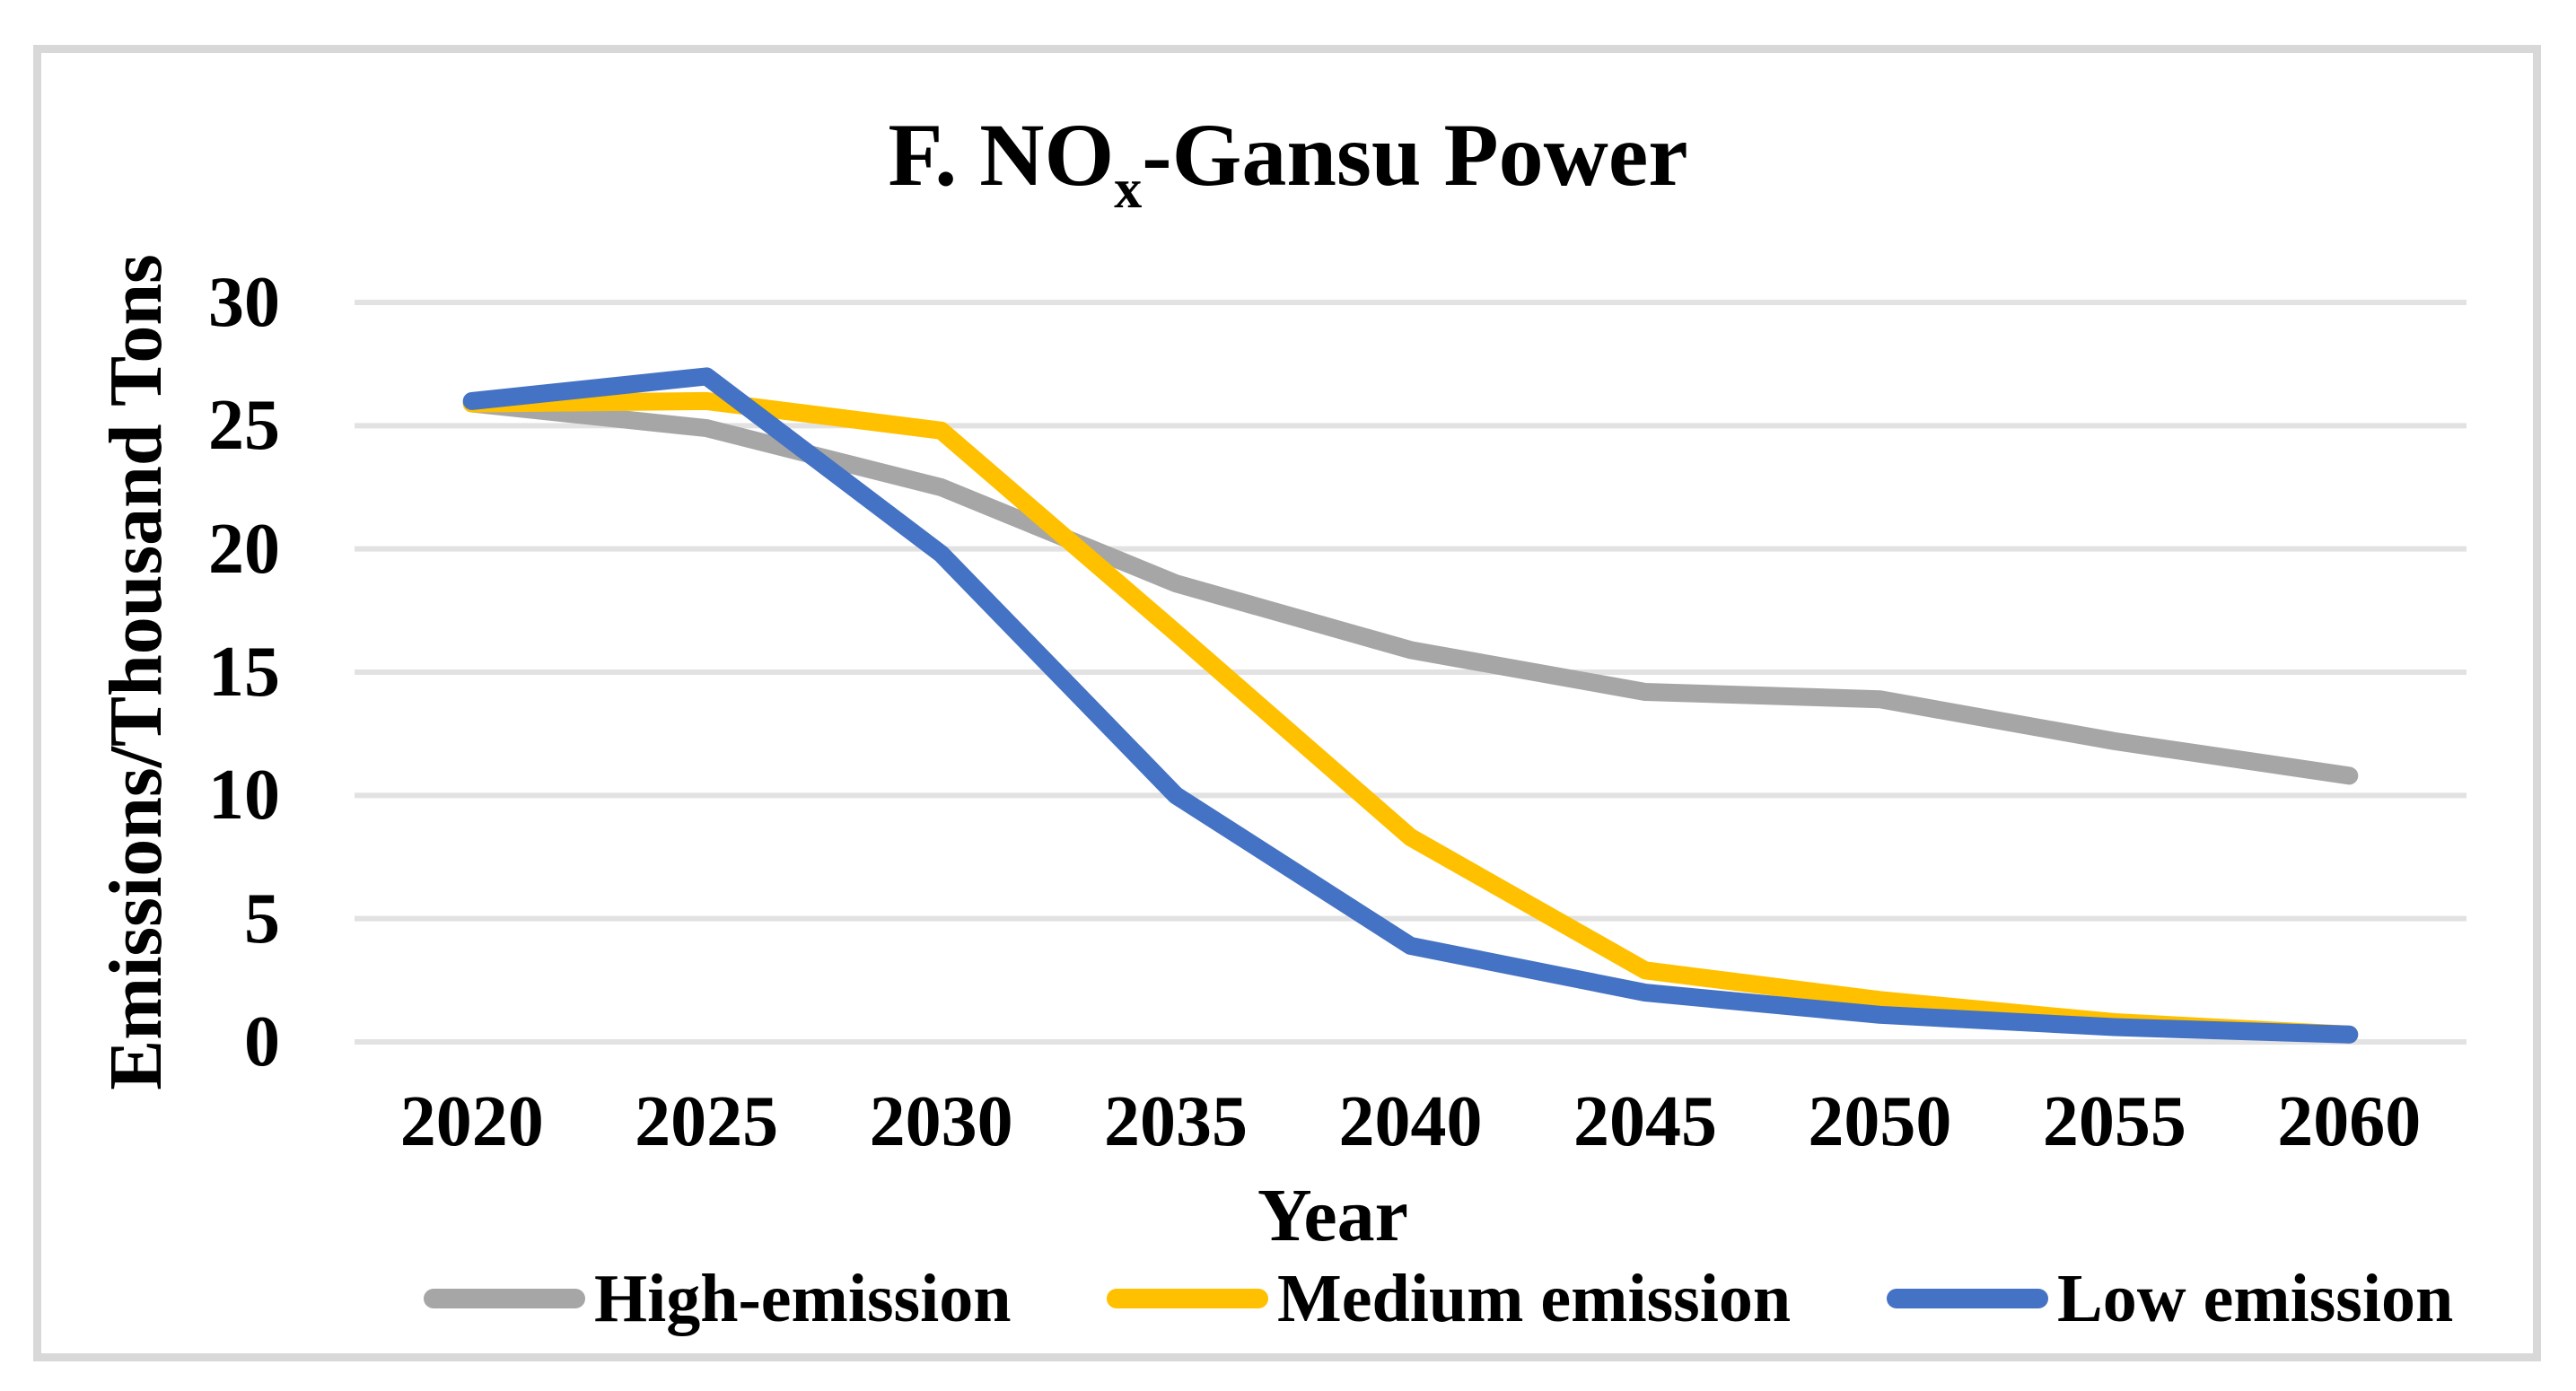  Describe the element at coordinates (244, 302) in the screenshot. I see `y-tick-label: 30` at that location.